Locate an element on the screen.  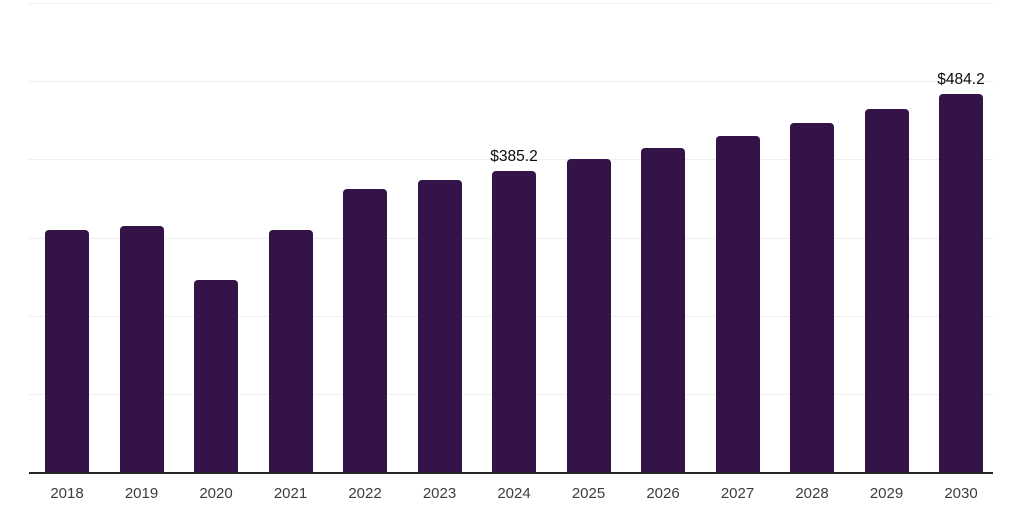
x-tick-2019: 2019 is located at coordinates (141, 493).